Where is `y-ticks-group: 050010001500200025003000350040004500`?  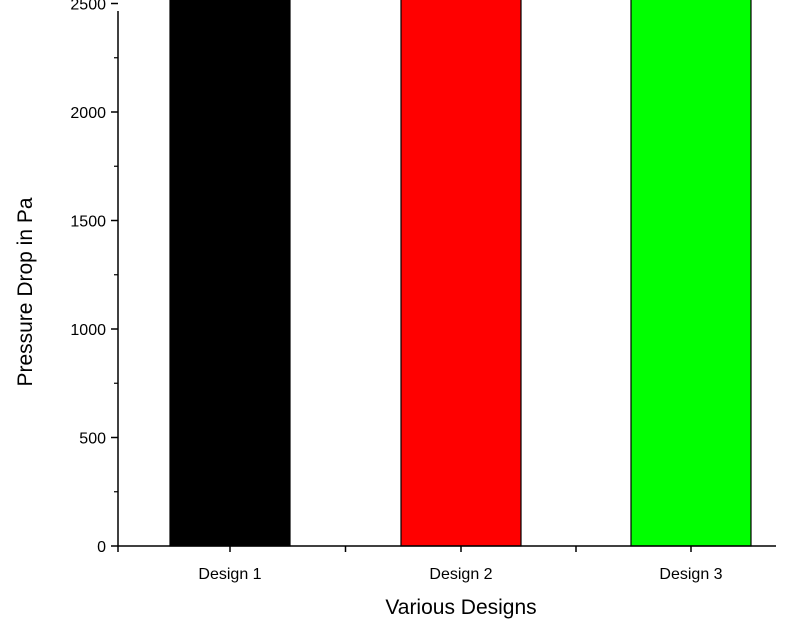 y-ticks-group: 050010001500200025003000350040004500 is located at coordinates (94, 278).